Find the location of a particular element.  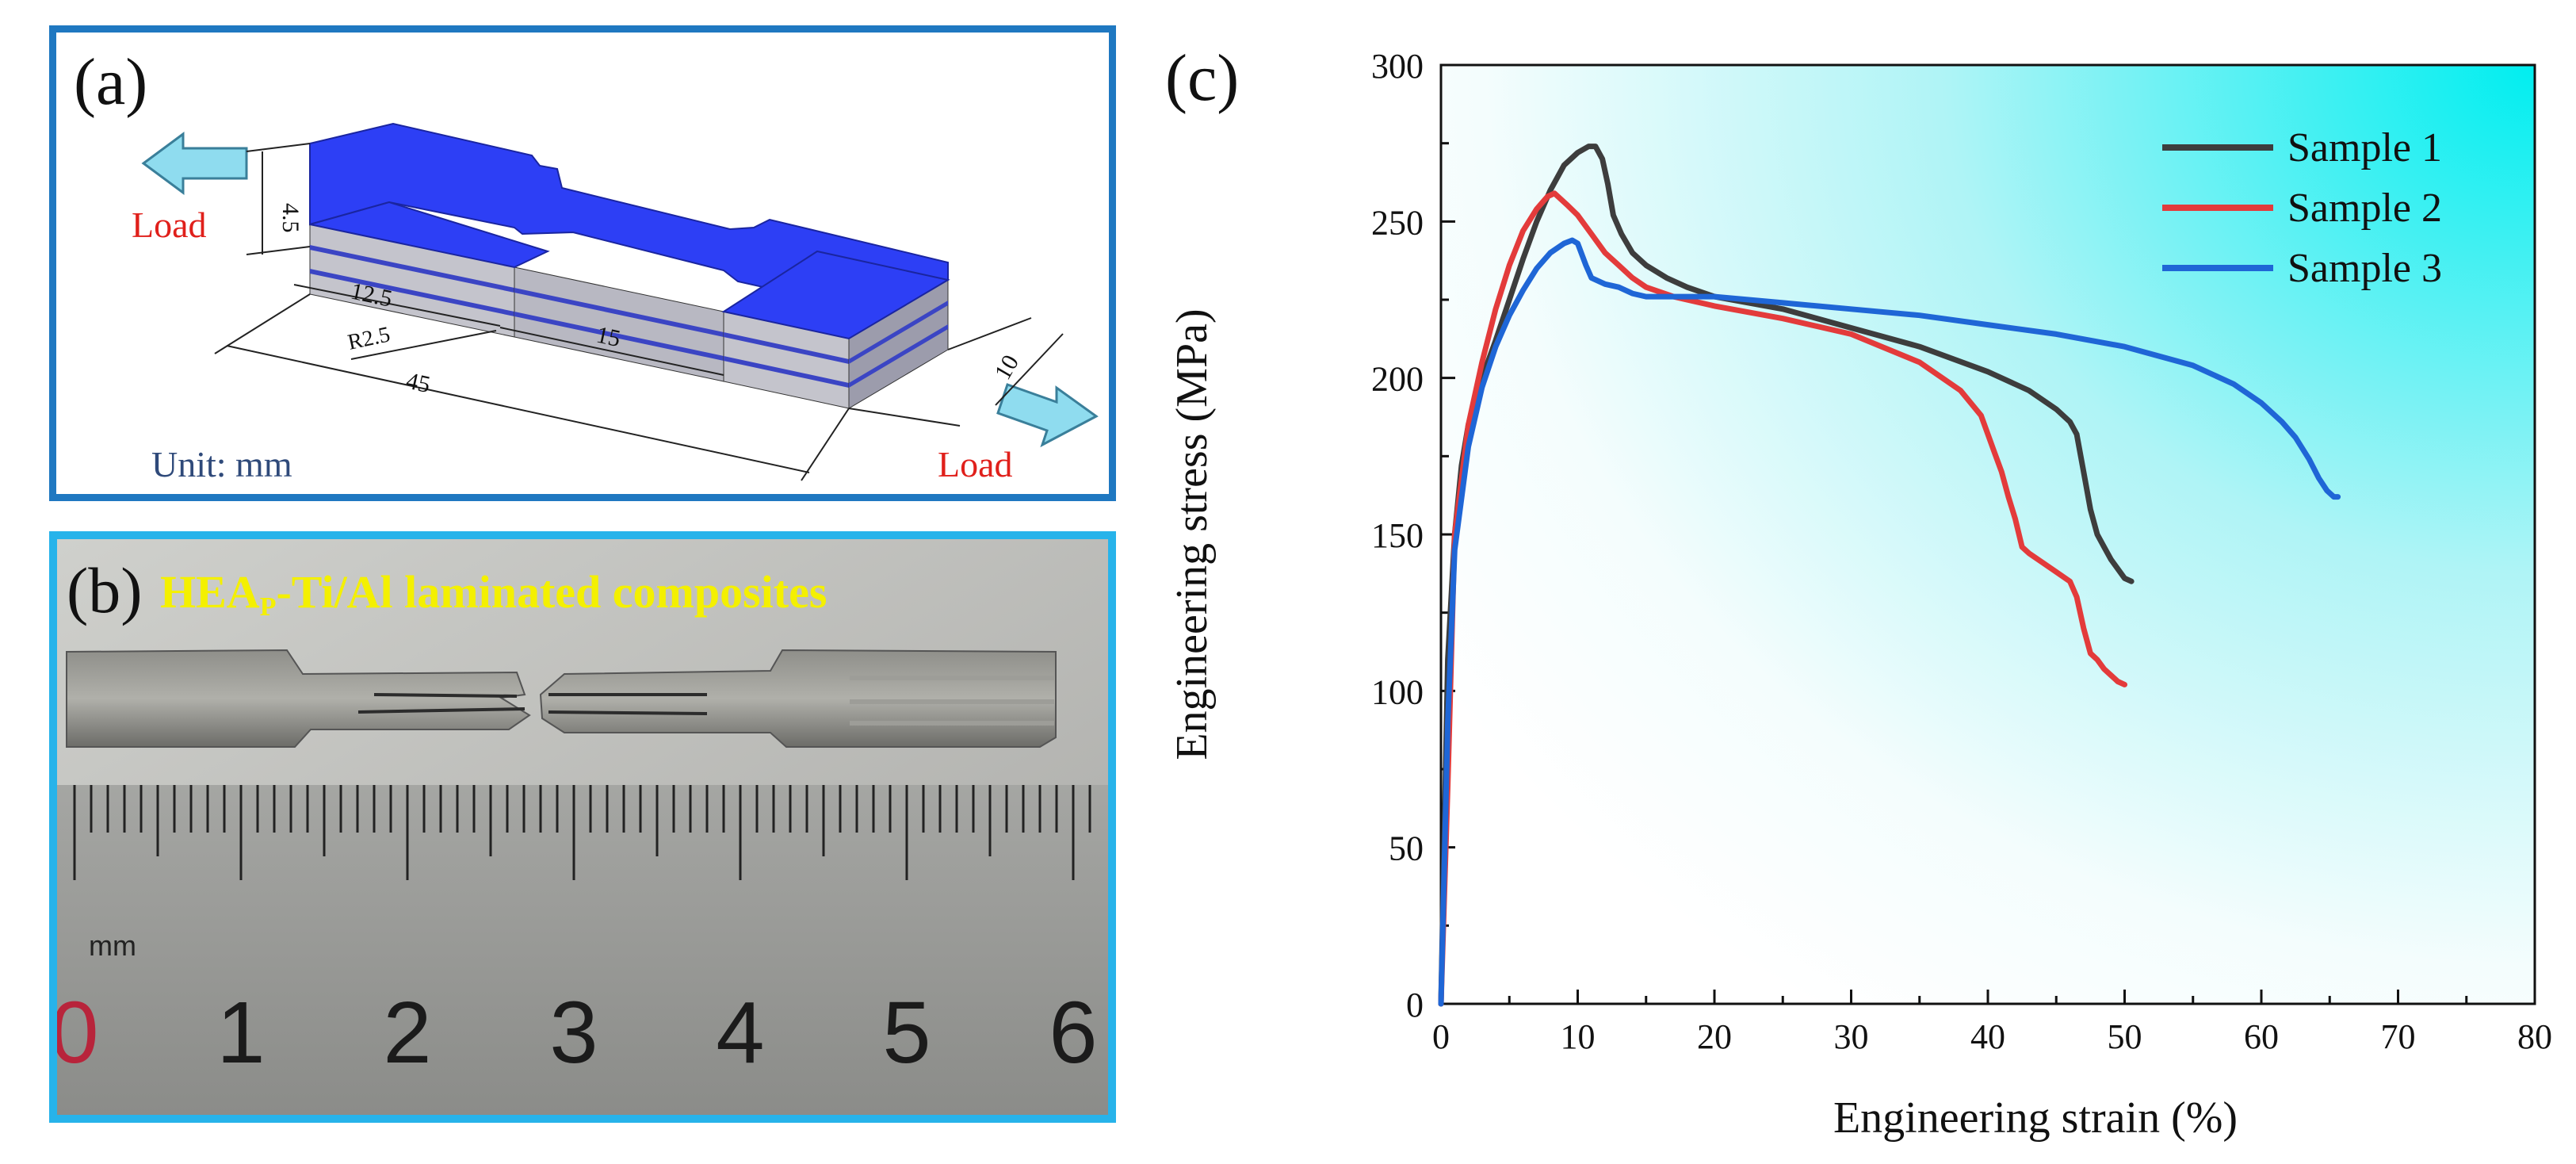

ruler-unit-label: mm is located at coordinates (113, 945).